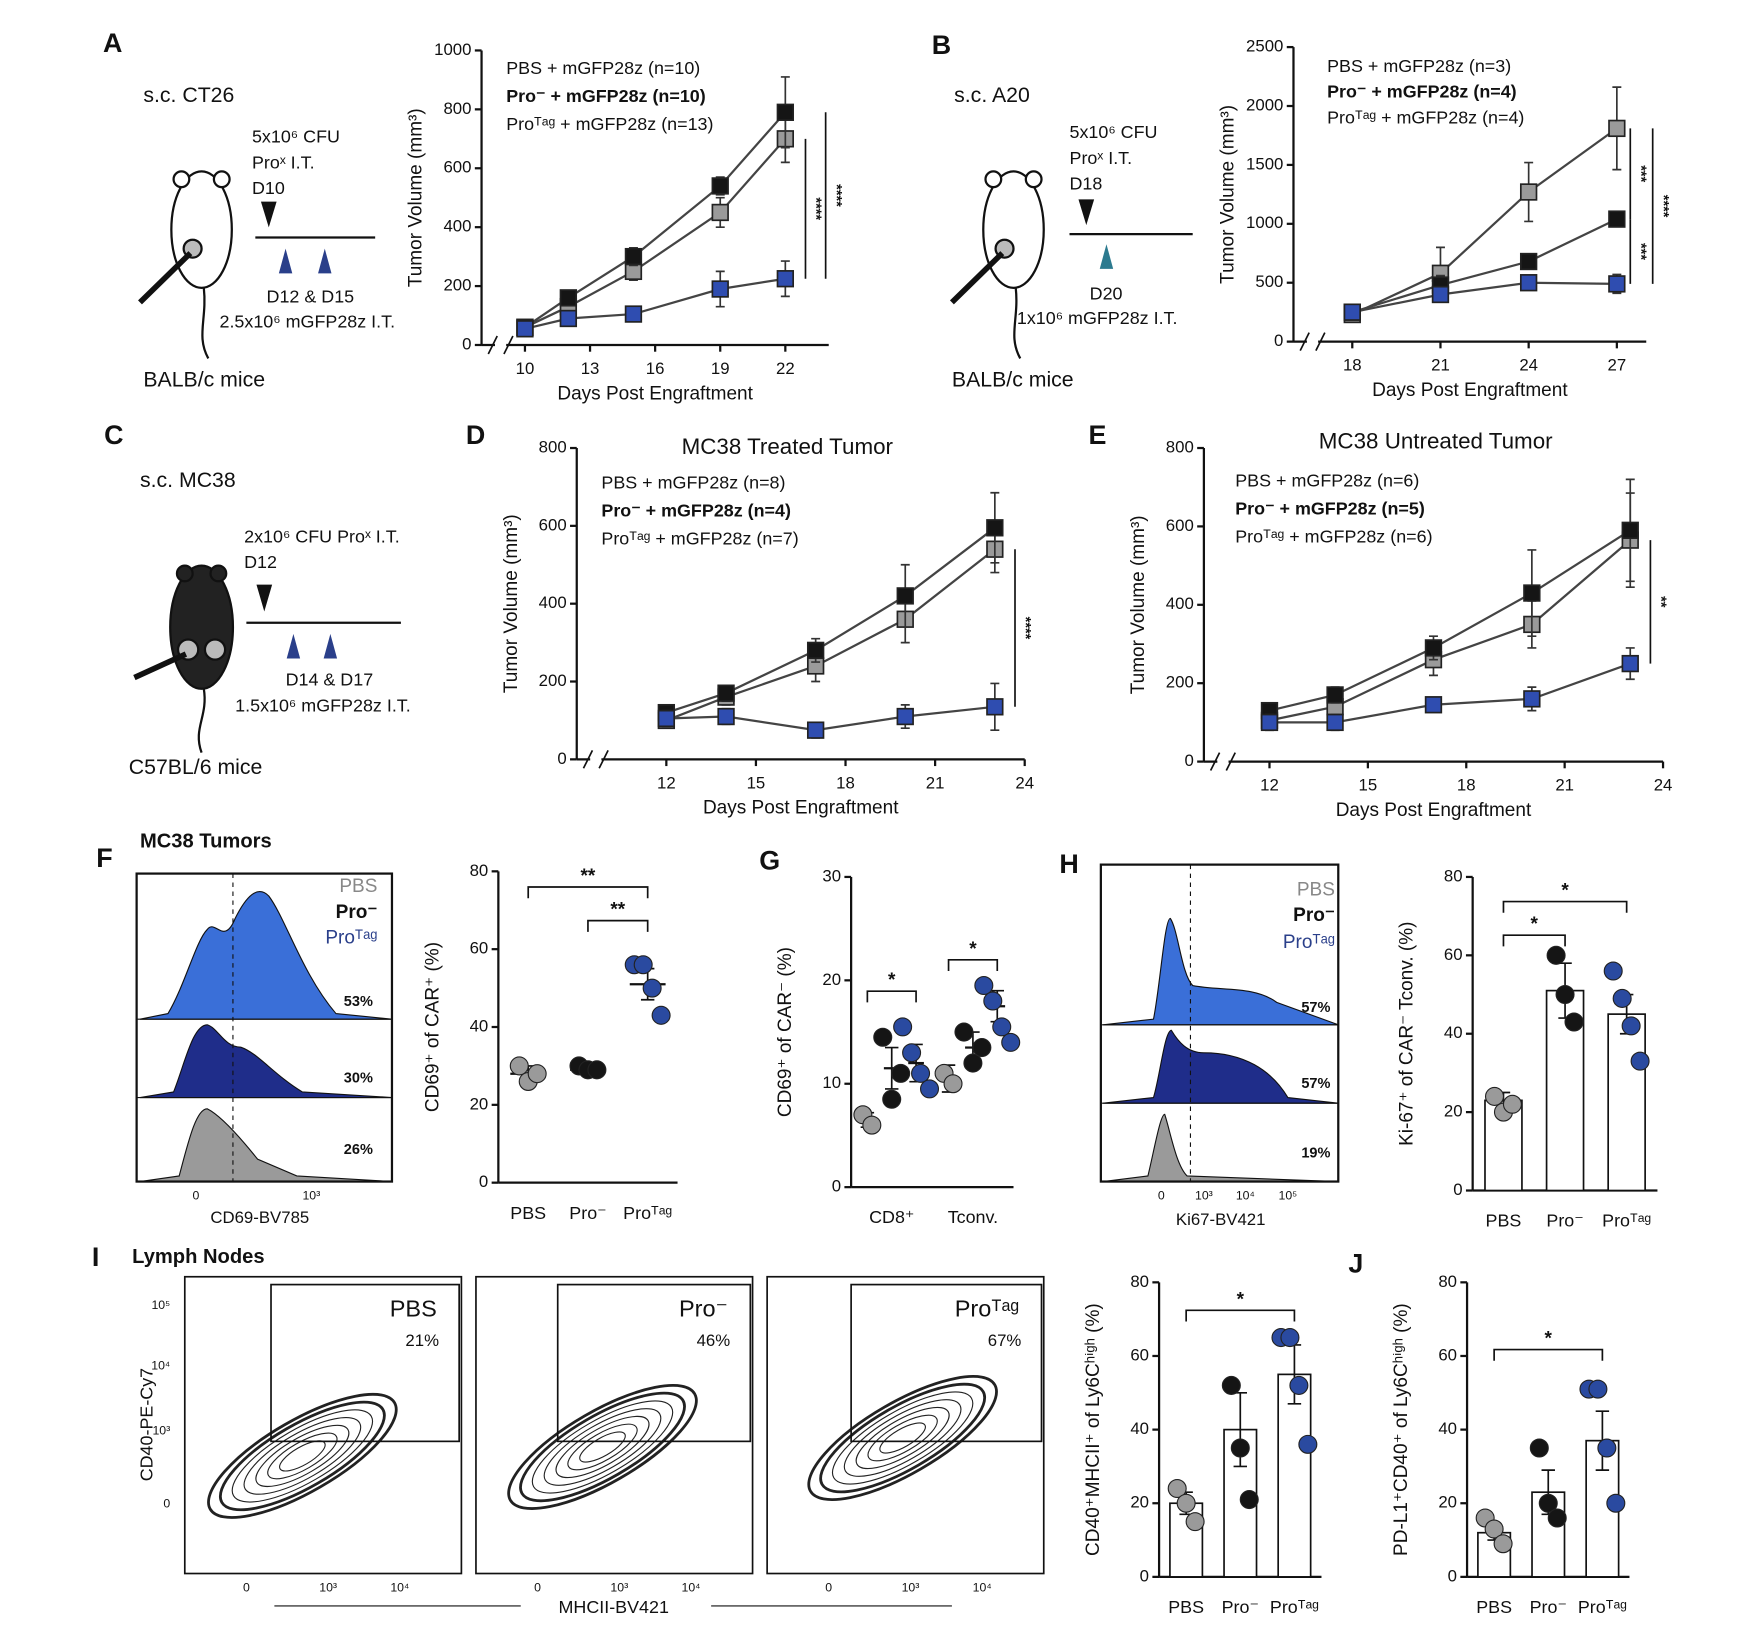  Describe the element at coordinates (941, 45) in the screenshot. I see `panel-label: B` at that location.